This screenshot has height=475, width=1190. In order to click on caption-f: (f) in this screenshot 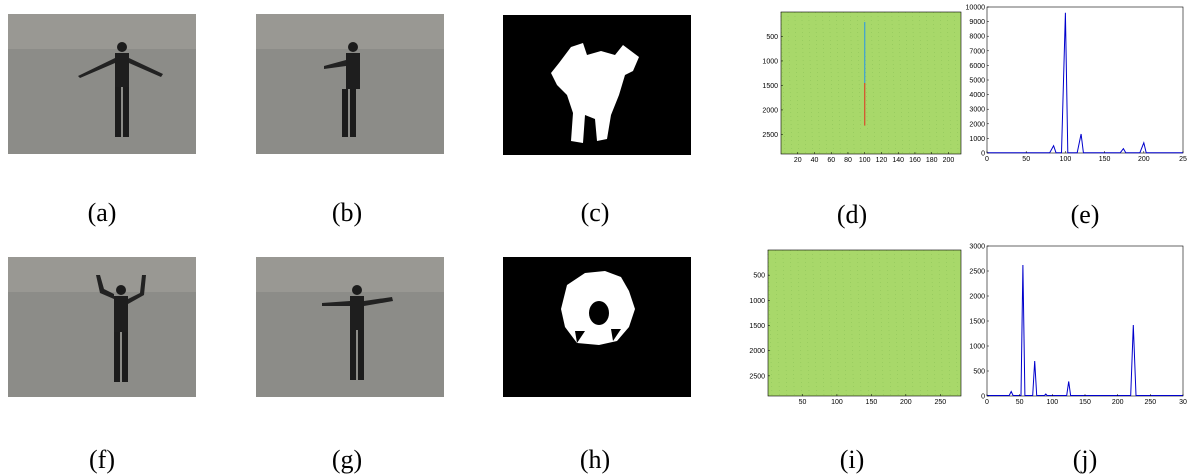, I will do `click(102, 459)`.